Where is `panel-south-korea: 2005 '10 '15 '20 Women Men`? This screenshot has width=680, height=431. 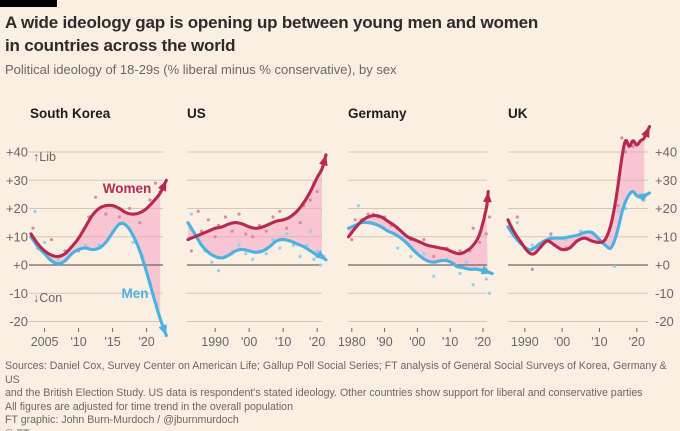 panel-south-korea: 2005 '10 '15 '20 Women Men is located at coordinates (98, 250).